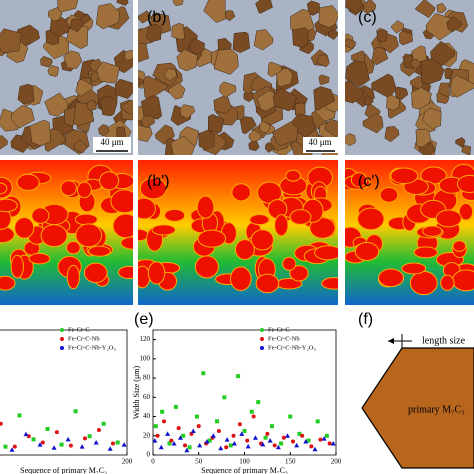 This screenshot has width=474, height=474. Describe the element at coordinates (290, 462) in the screenshot. I see `x-tick-label: 150` at that location.